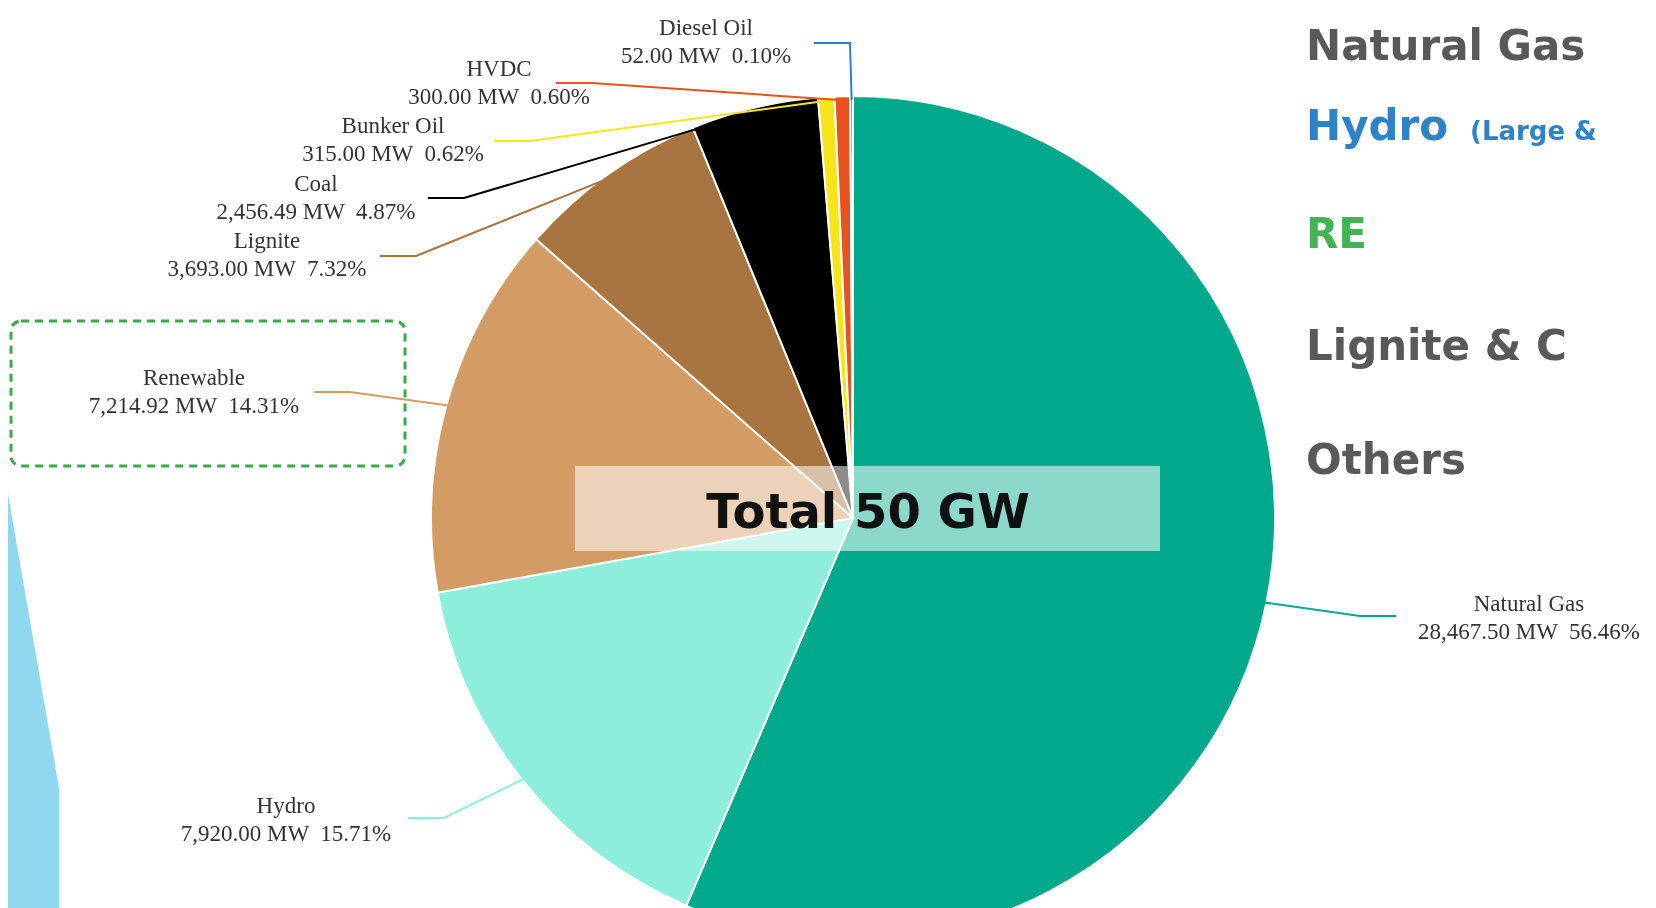 This screenshot has height=908, width=1656. What do you see at coordinates (393, 153) in the screenshot?
I see `data-label: 315.00 MW 0.62%` at bounding box center [393, 153].